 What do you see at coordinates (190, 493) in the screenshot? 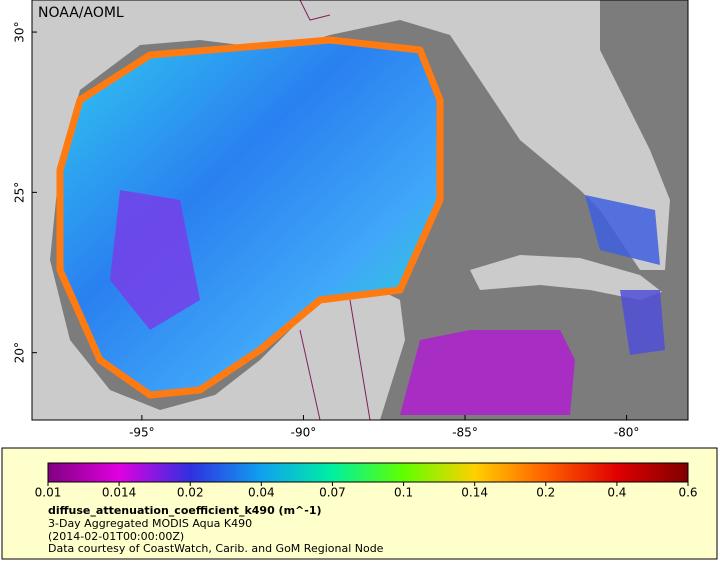
I see `colorbar-tick-label: 0.02` at bounding box center [190, 493].